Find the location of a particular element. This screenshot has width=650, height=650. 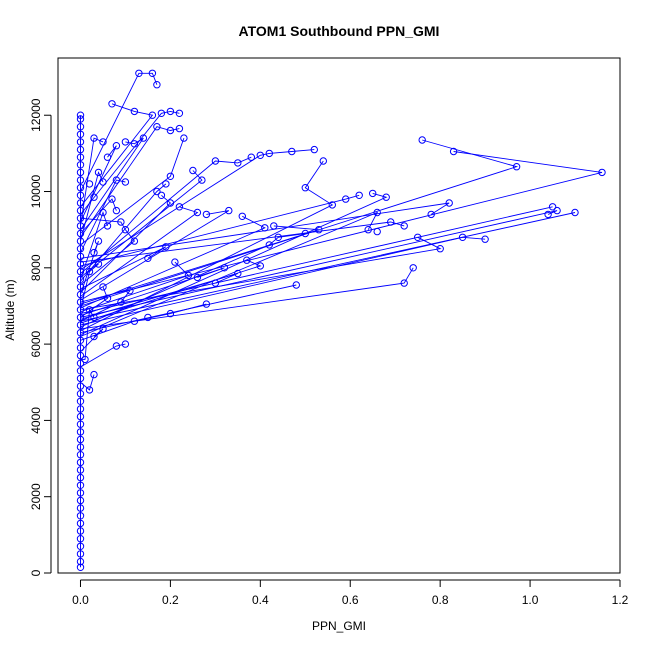

x-axis-label: PPN_GMI is located at coordinates (339, 626).